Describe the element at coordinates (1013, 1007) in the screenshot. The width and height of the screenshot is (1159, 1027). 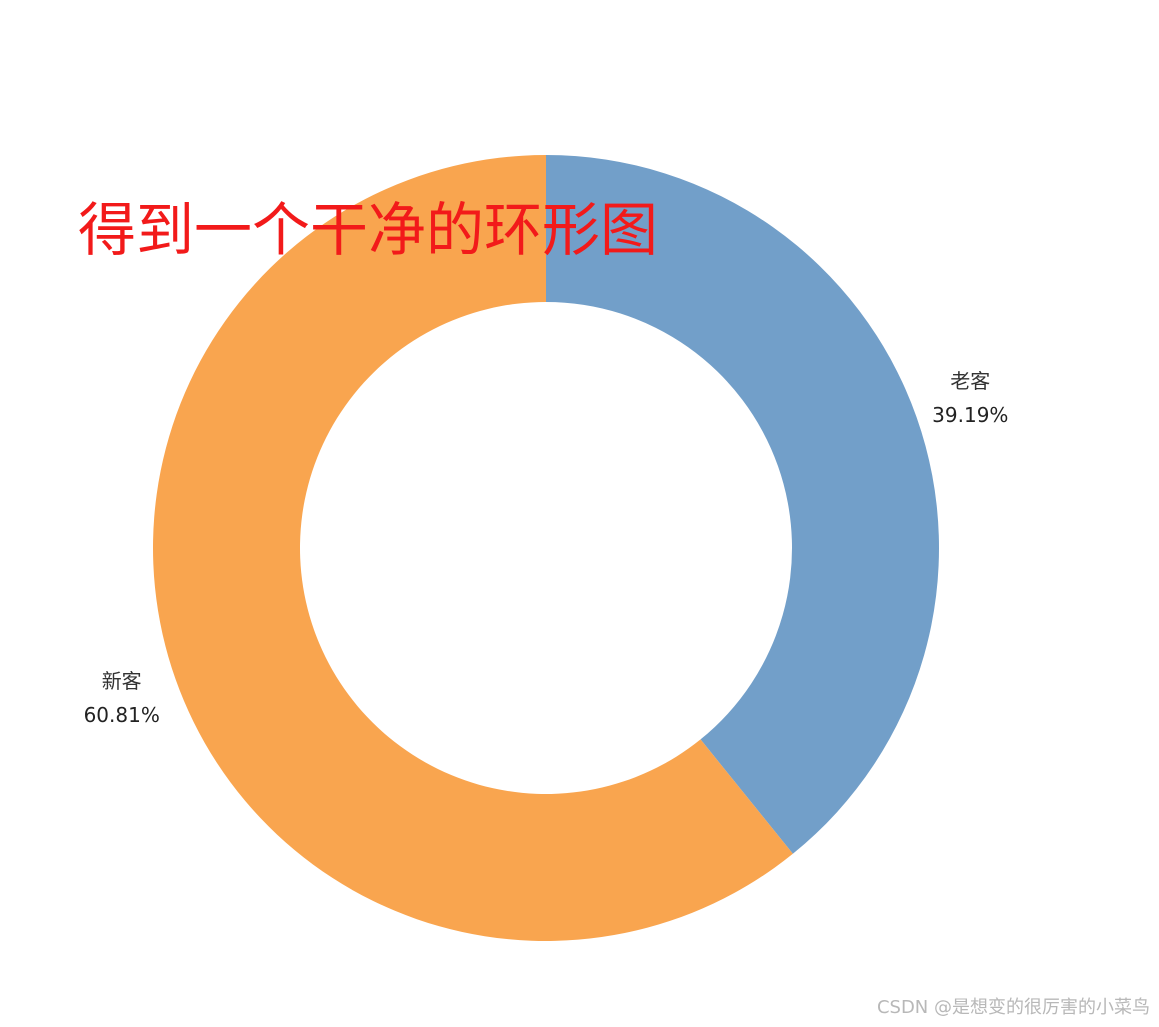
I see `watermark: CSDN @是想变的很厉害的小菜鸟` at that location.